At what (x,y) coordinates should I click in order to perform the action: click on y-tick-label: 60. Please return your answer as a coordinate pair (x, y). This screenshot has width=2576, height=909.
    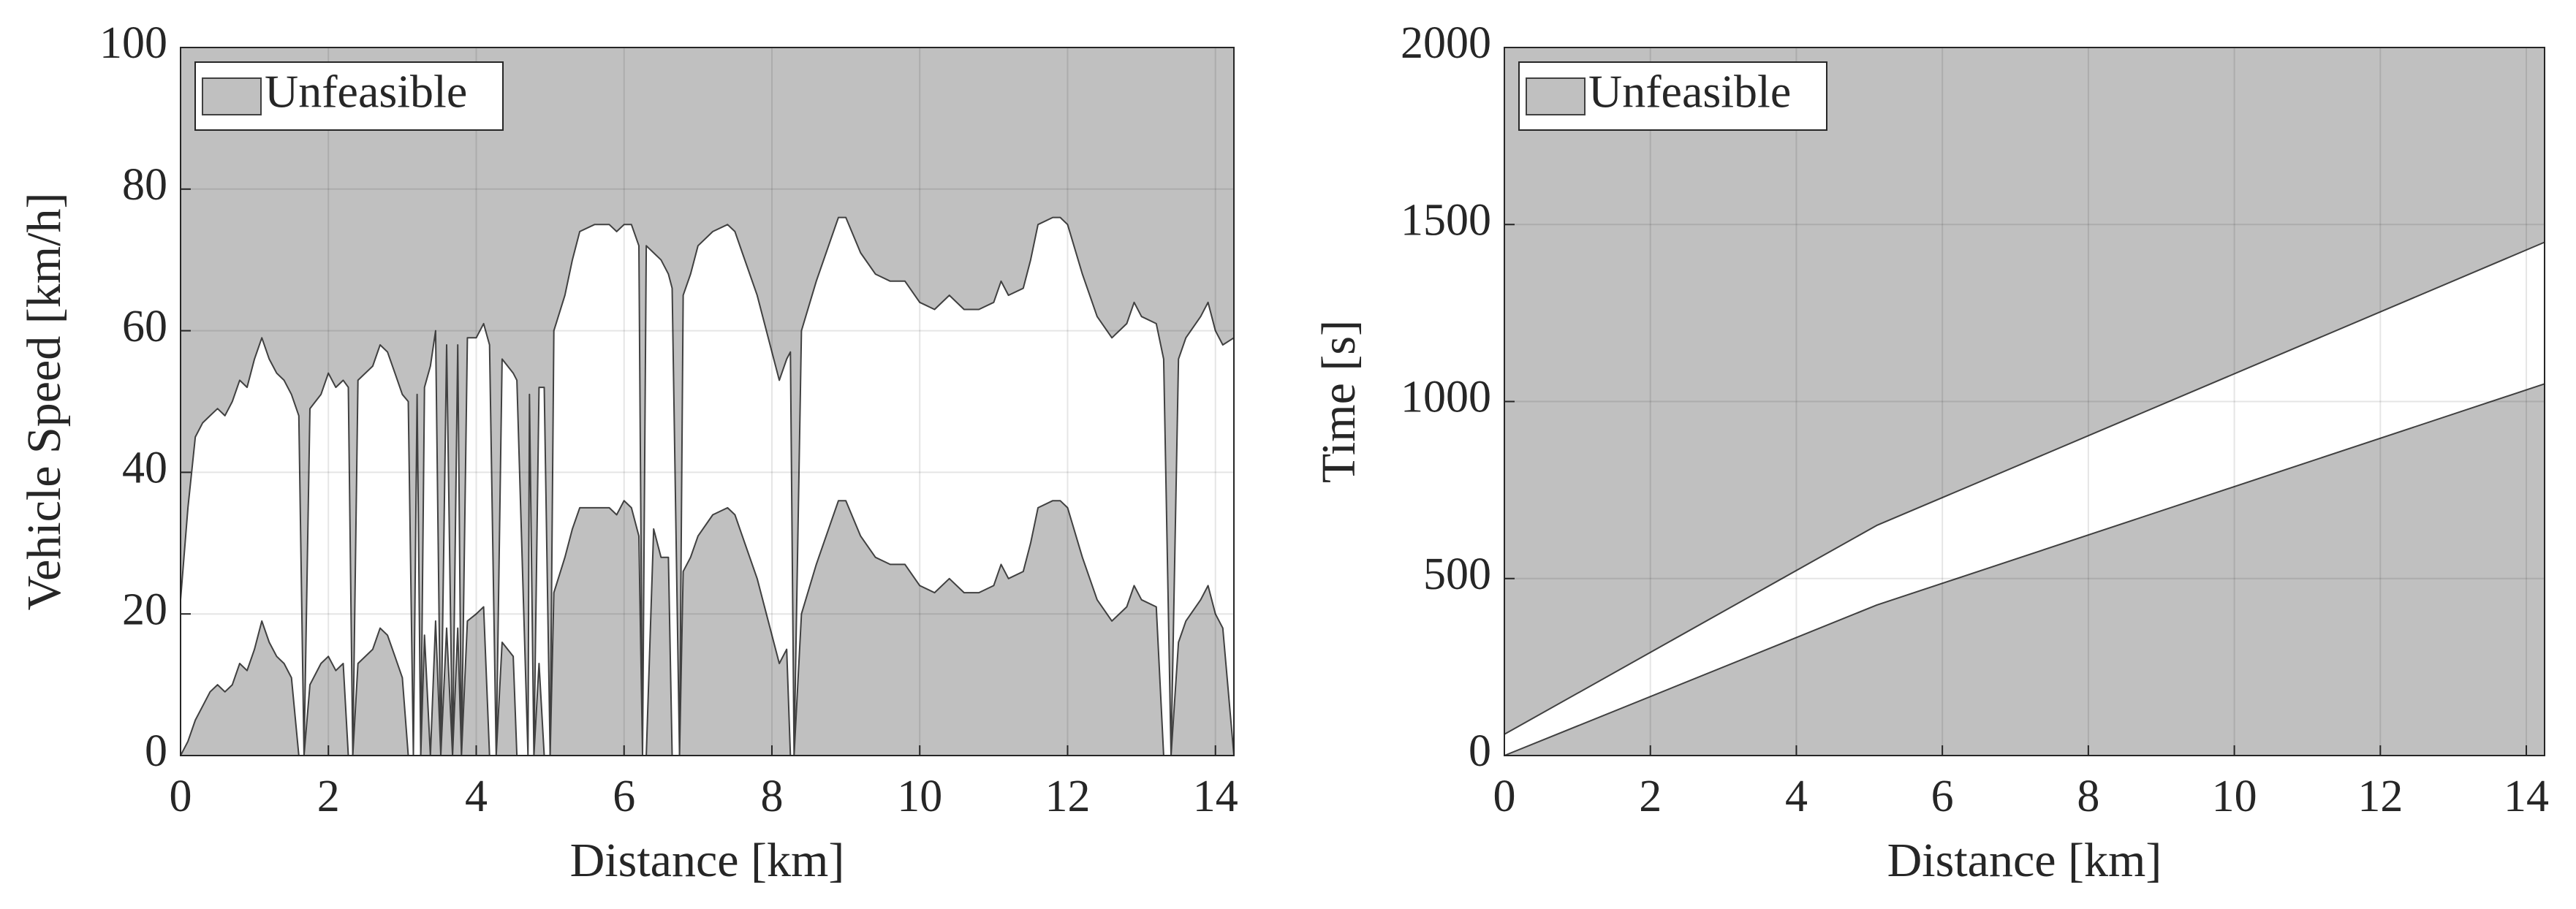
    Looking at the image, I should click on (144, 326).